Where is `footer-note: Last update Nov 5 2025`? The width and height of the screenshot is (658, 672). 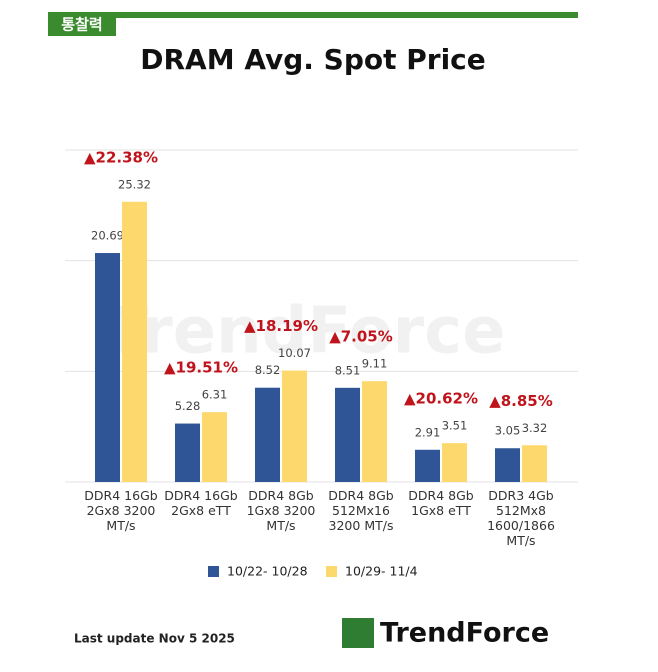 footer-note: Last update Nov 5 2025 is located at coordinates (154, 639).